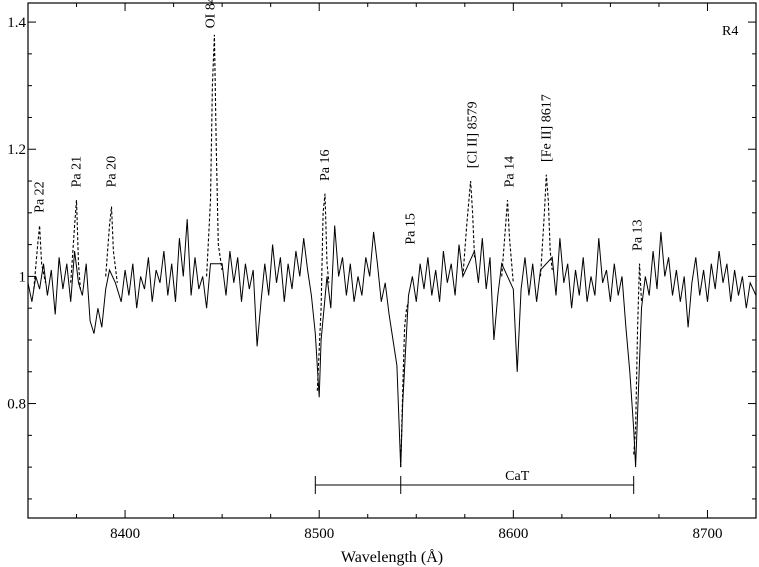  I want to click on annotation-label: OI 8446, so click(210, 14).